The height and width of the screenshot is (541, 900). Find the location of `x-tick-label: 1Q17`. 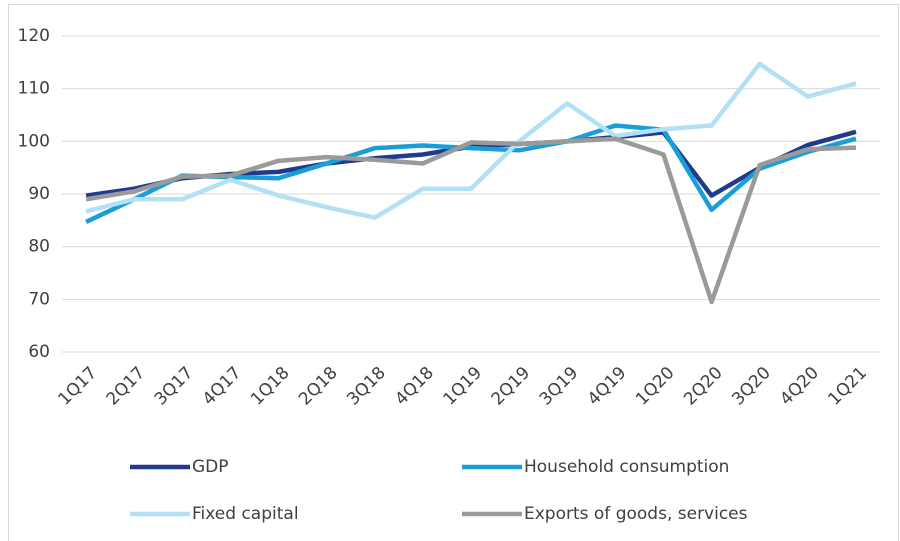

x-tick-label: 1Q17 is located at coordinates (78, 386).